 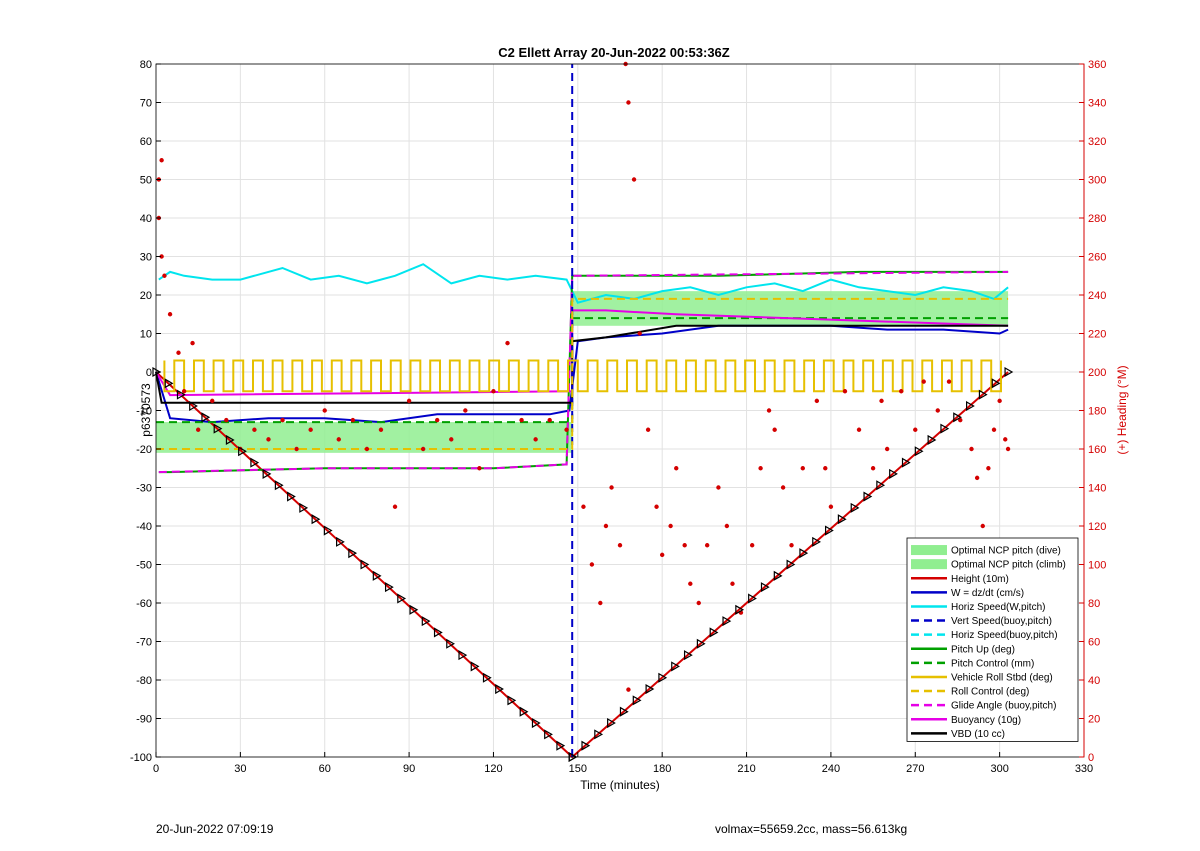 I want to click on legend-label: W = dz/dt (cm/s), so click(x=987, y=593).